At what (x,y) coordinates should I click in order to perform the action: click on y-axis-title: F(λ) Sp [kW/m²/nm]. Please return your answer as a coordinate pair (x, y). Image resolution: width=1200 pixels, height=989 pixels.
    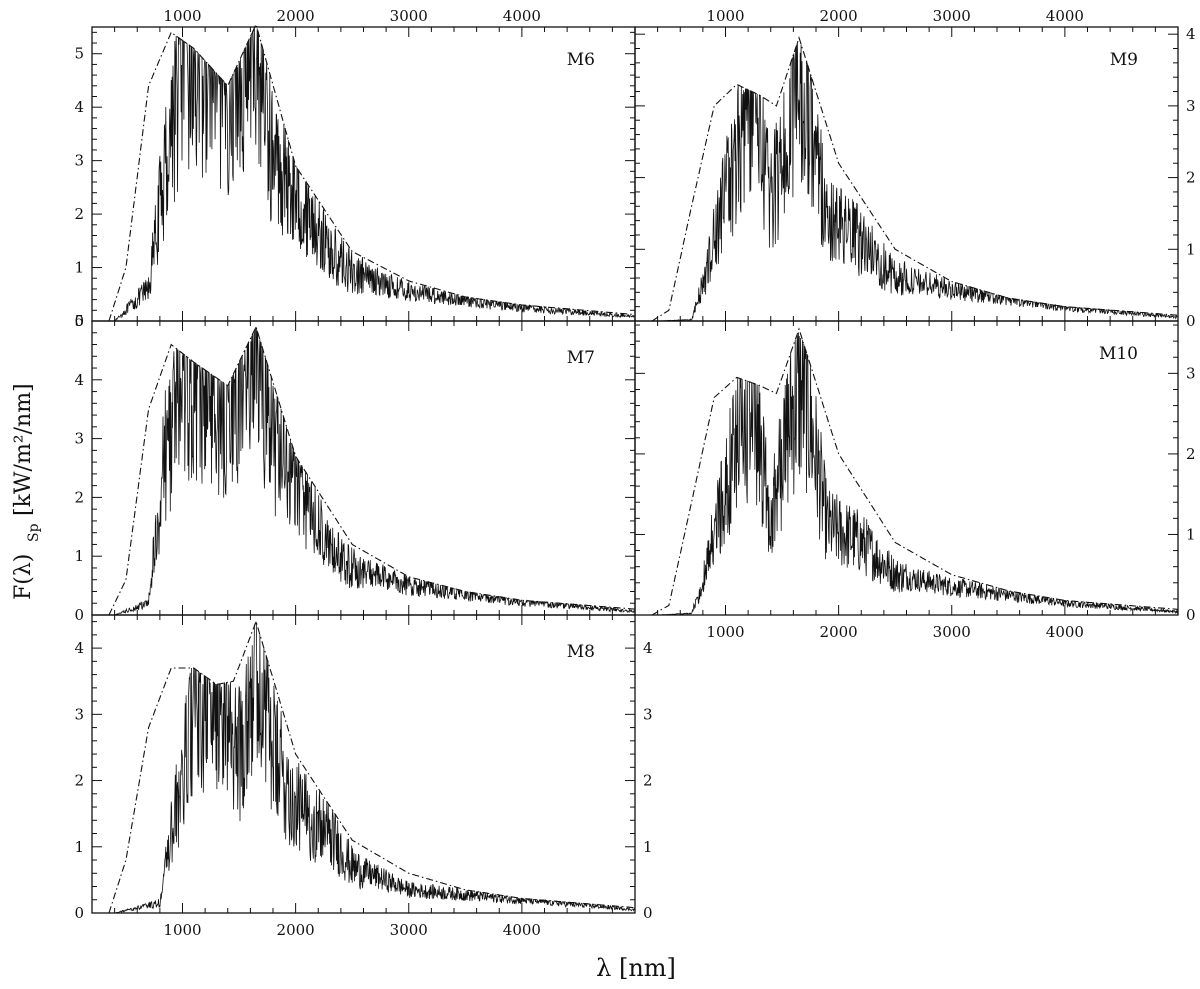
    Looking at the image, I should click on (26, 491).